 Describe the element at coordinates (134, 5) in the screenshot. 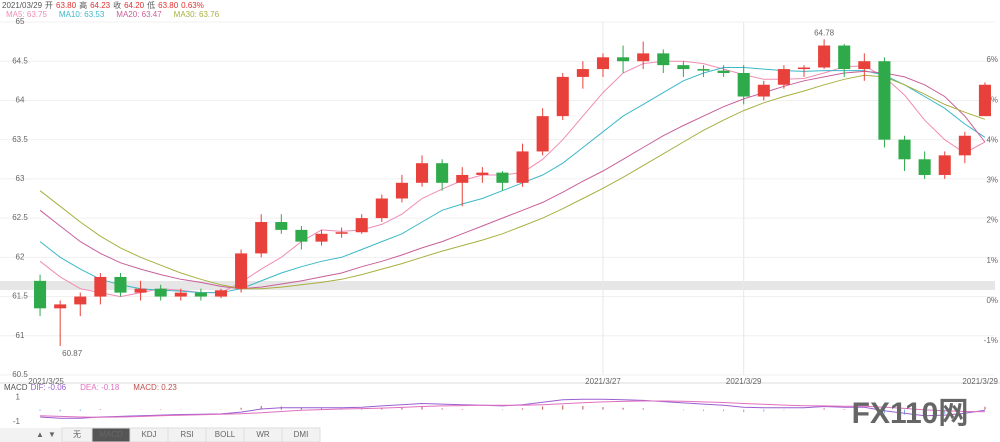

I see `header-item: 64.20` at that location.